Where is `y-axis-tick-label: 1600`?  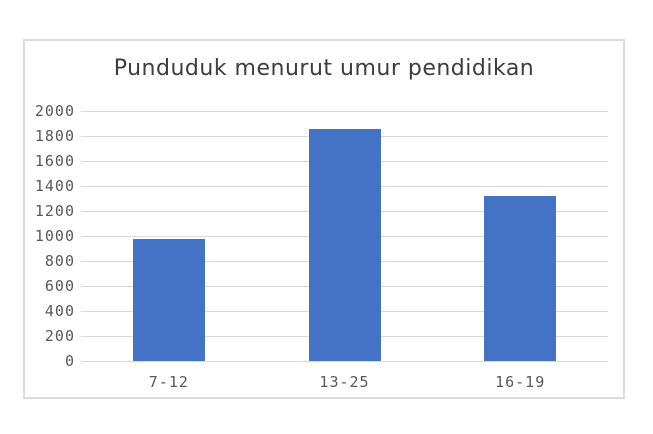 y-axis-tick-label: 1600 is located at coordinates (54, 161).